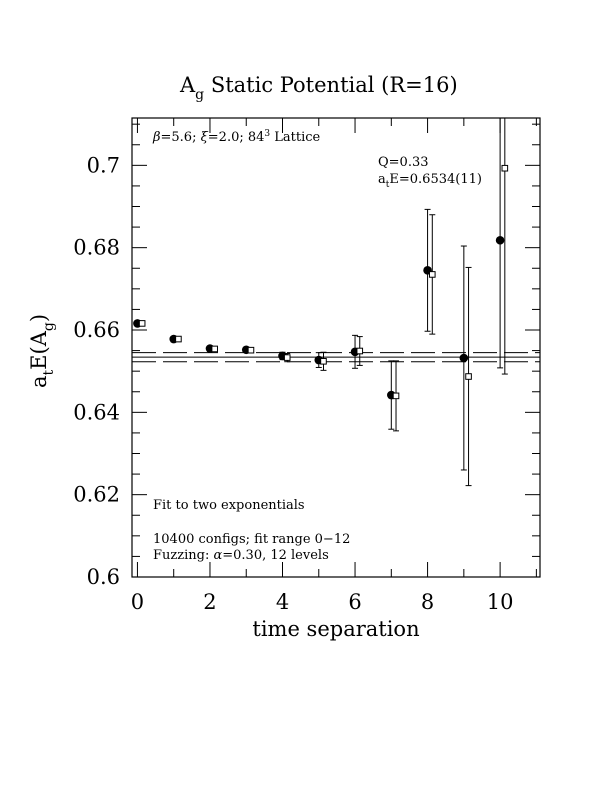 The image size is (612, 792). I want to click on beta-symbol: β, so click(156, 137).